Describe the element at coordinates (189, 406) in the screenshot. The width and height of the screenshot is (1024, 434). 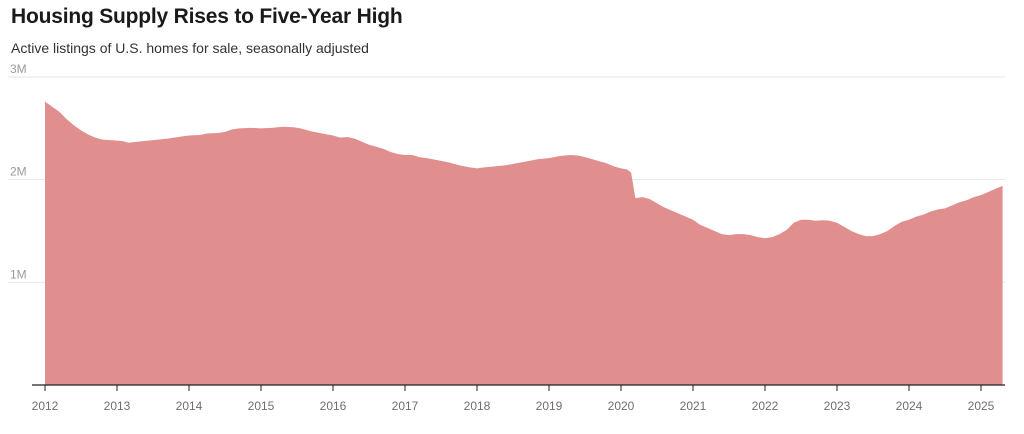
I see `x-tick-label: 2014` at that location.